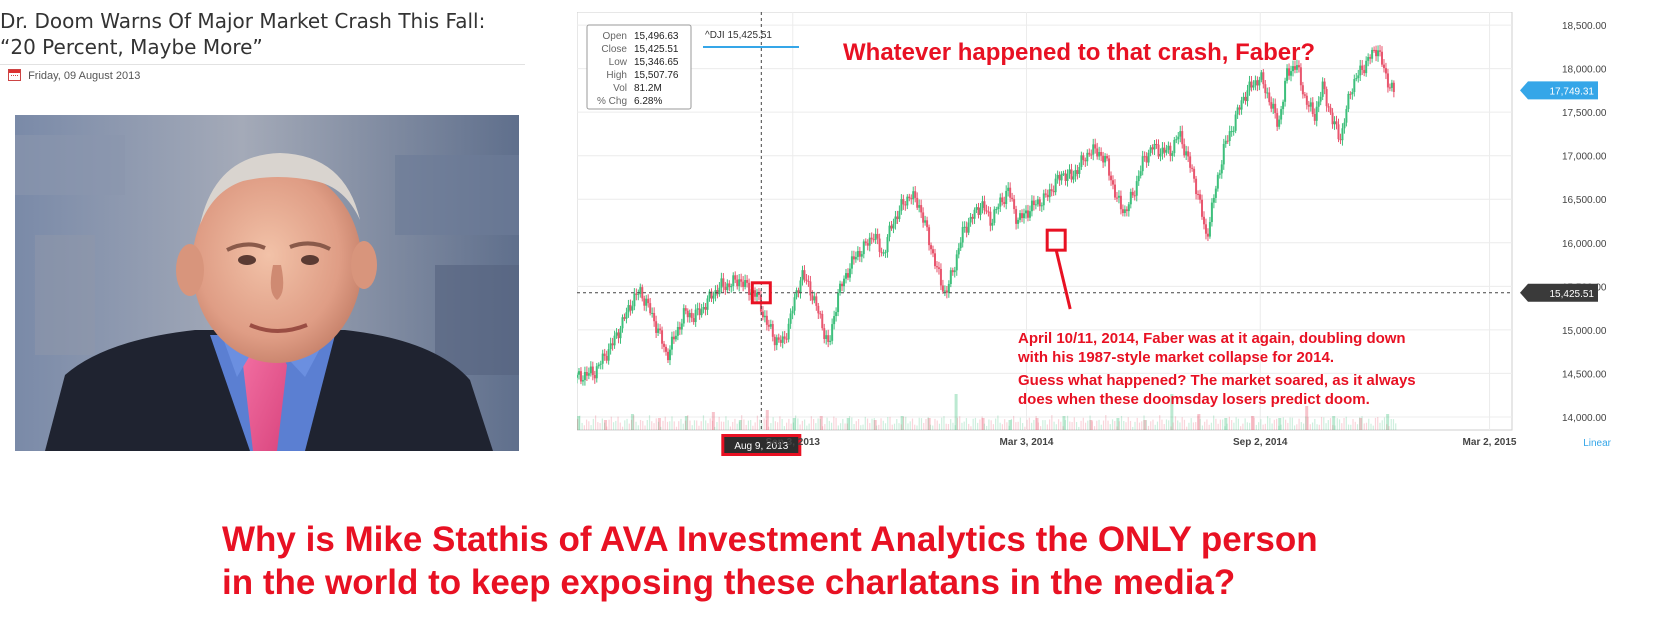 Image resolution: width=1670 pixels, height=633 pixels. Describe the element at coordinates (1584, 374) in the screenshot. I see `y-tick-label: 14,500.00` at that location.